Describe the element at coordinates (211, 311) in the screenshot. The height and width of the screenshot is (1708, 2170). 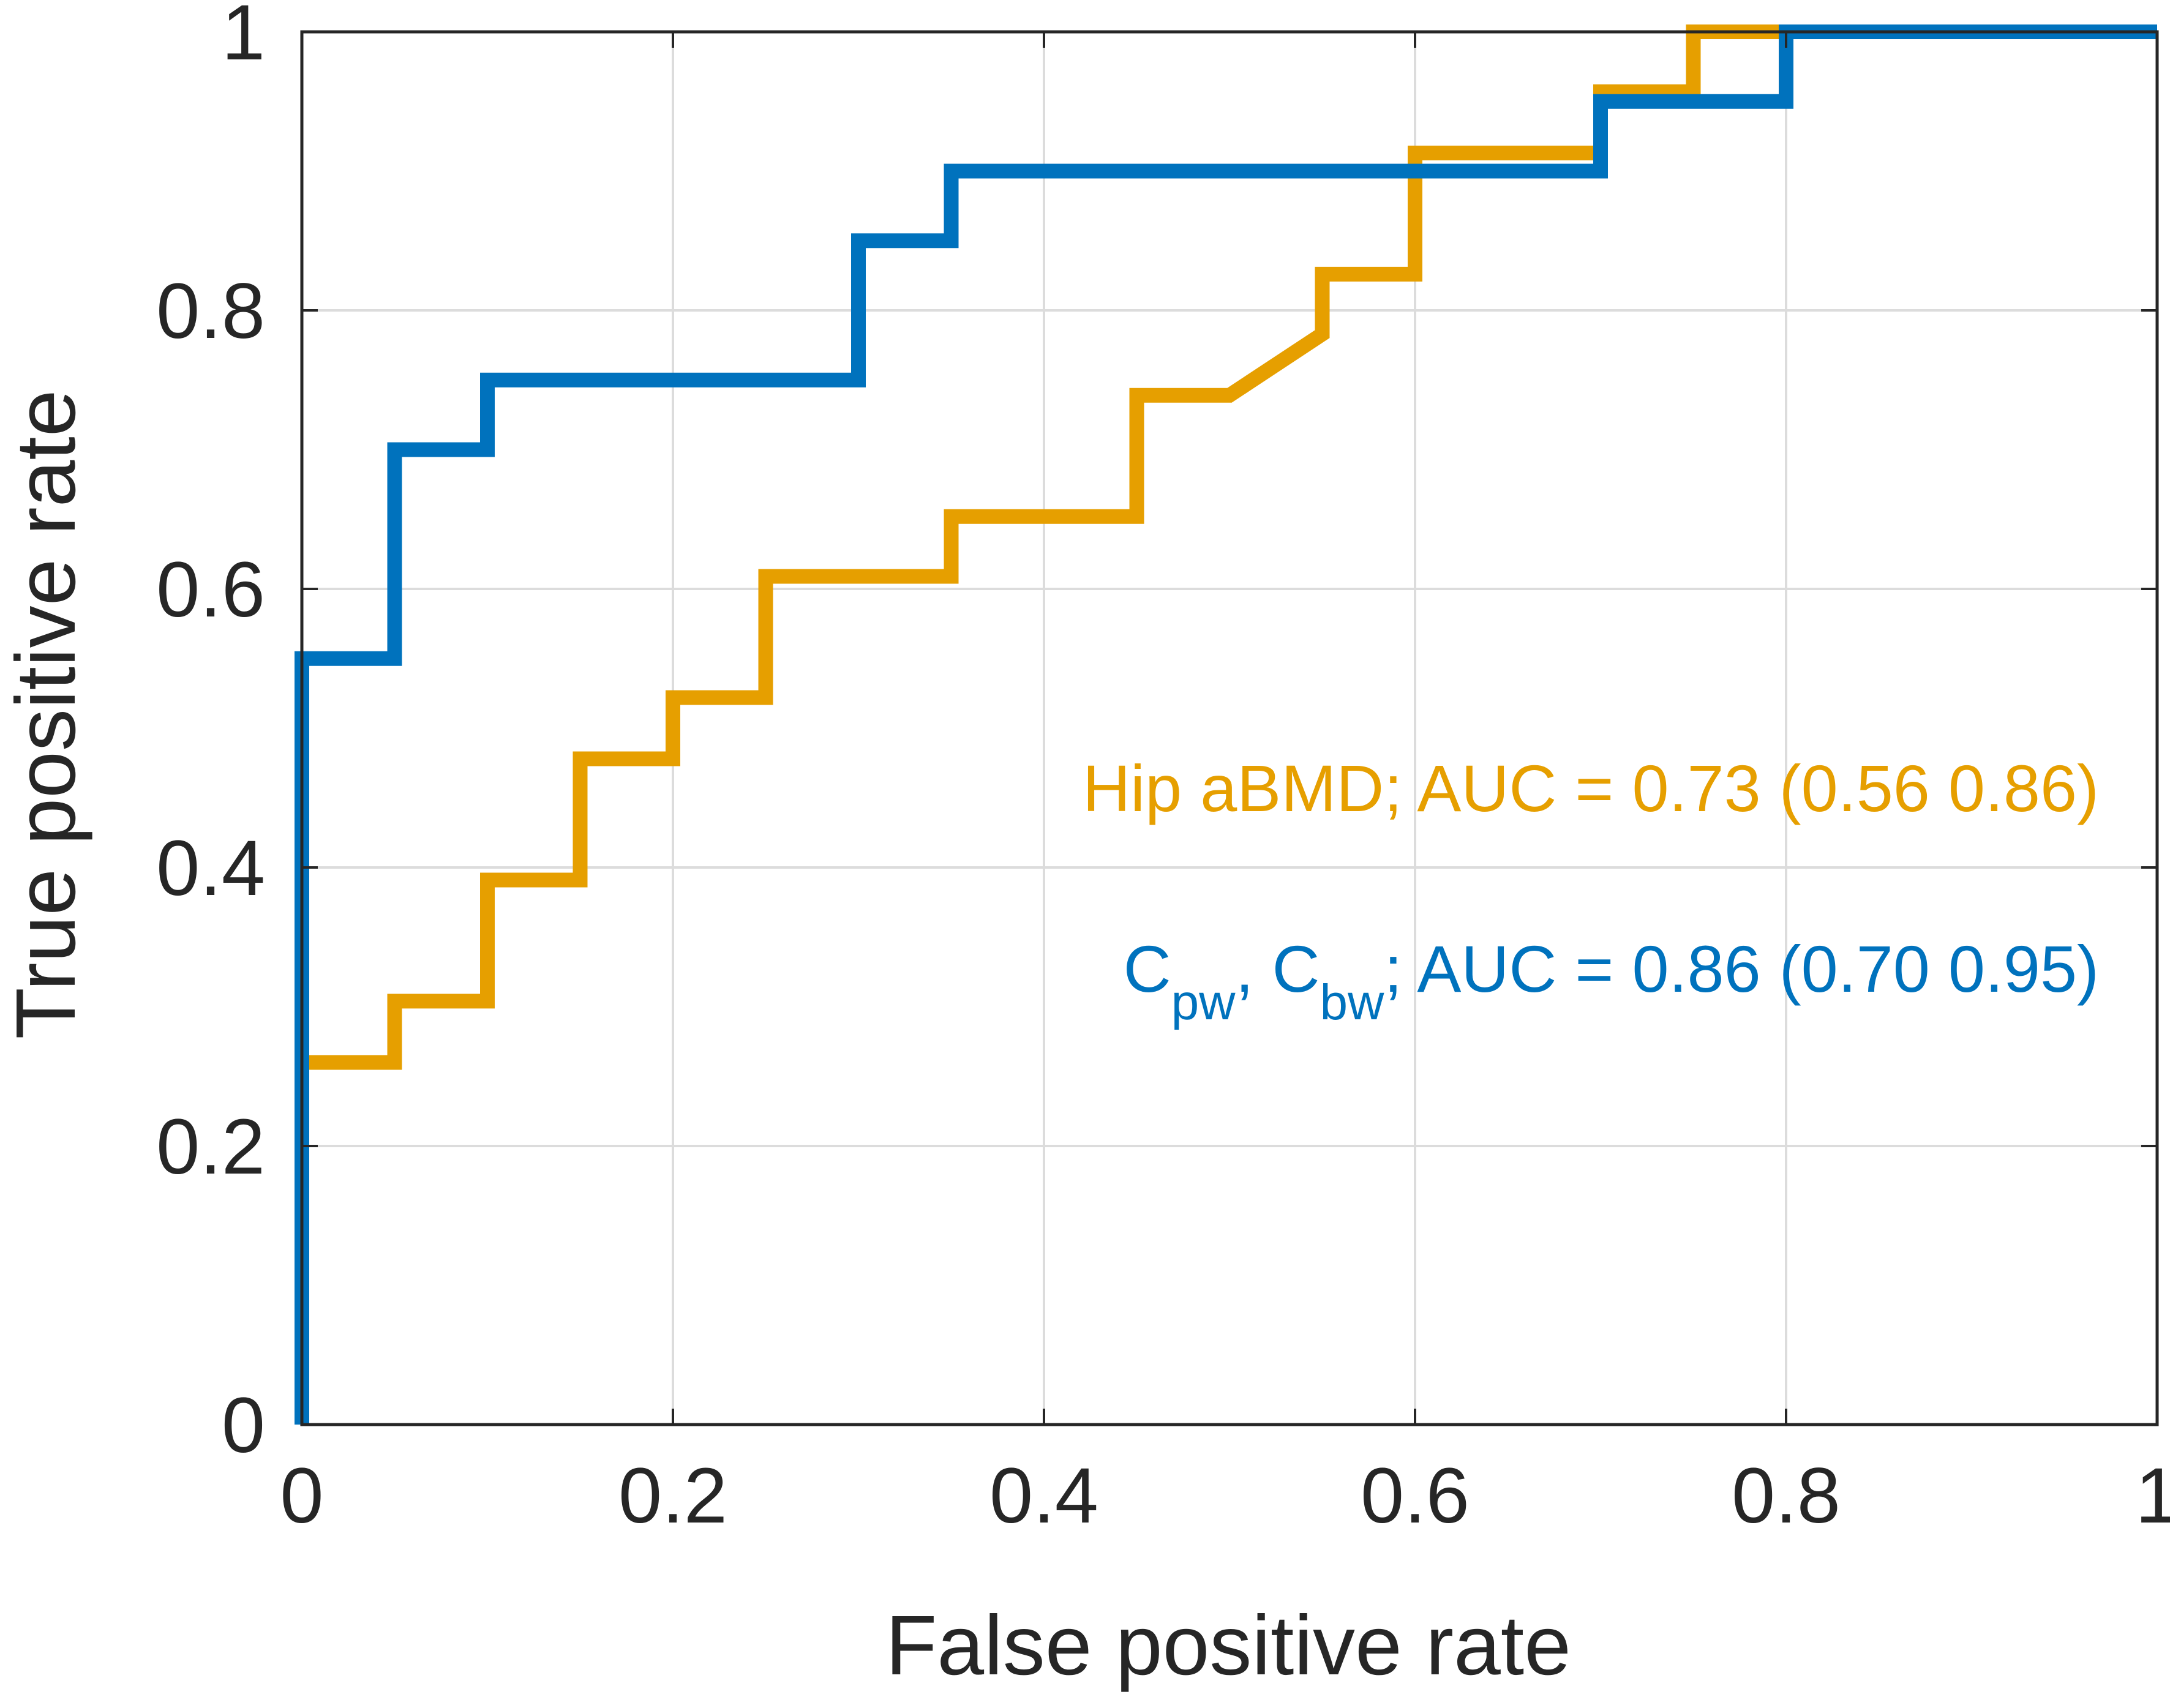
I see `y-tick-label: 0.8` at that location.